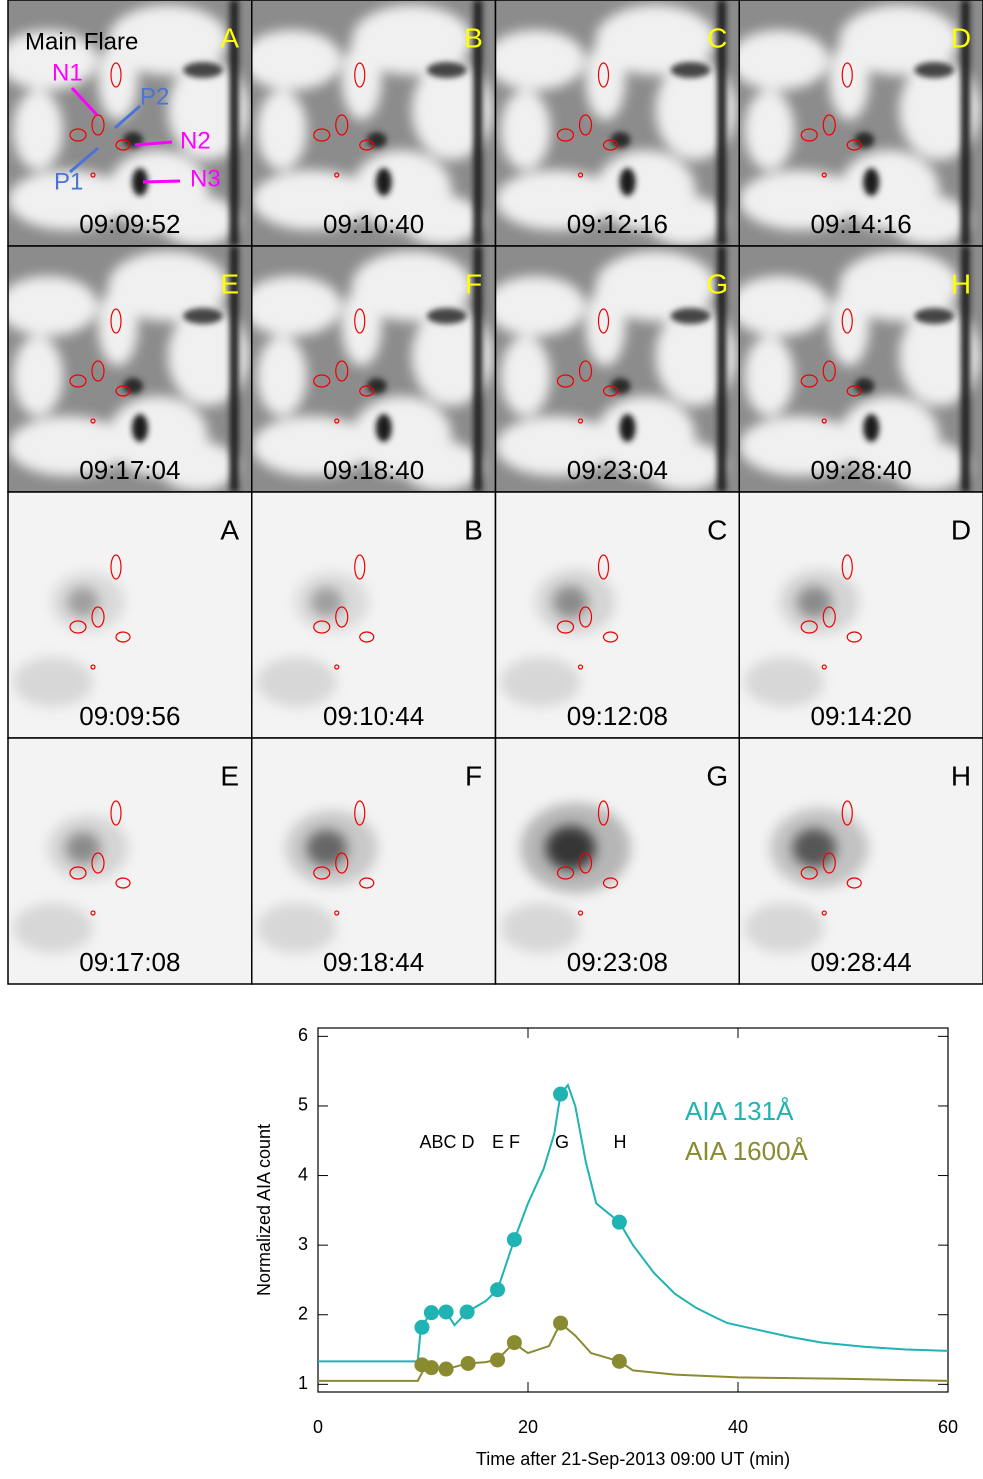 The height and width of the screenshot is (1479, 983). What do you see at coordinates (318, 1427) in the screenshot?
I see `x-tick-label: 0` at bounding box center [318, 1427].